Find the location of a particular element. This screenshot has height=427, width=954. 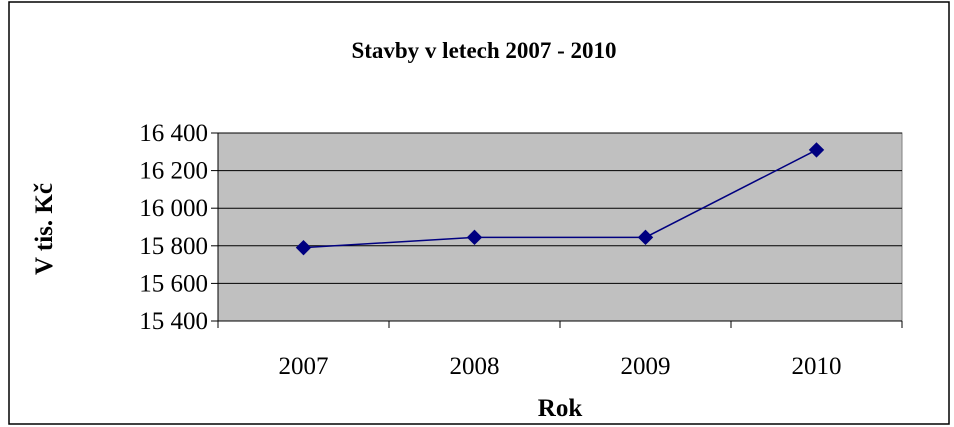

y-tick-label: 16 200 is located at coordinates (173, 171).